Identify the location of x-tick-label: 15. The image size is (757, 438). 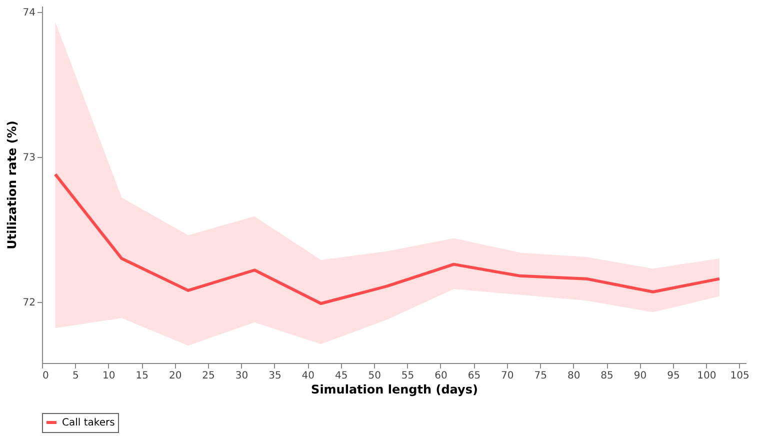
(142, 376).